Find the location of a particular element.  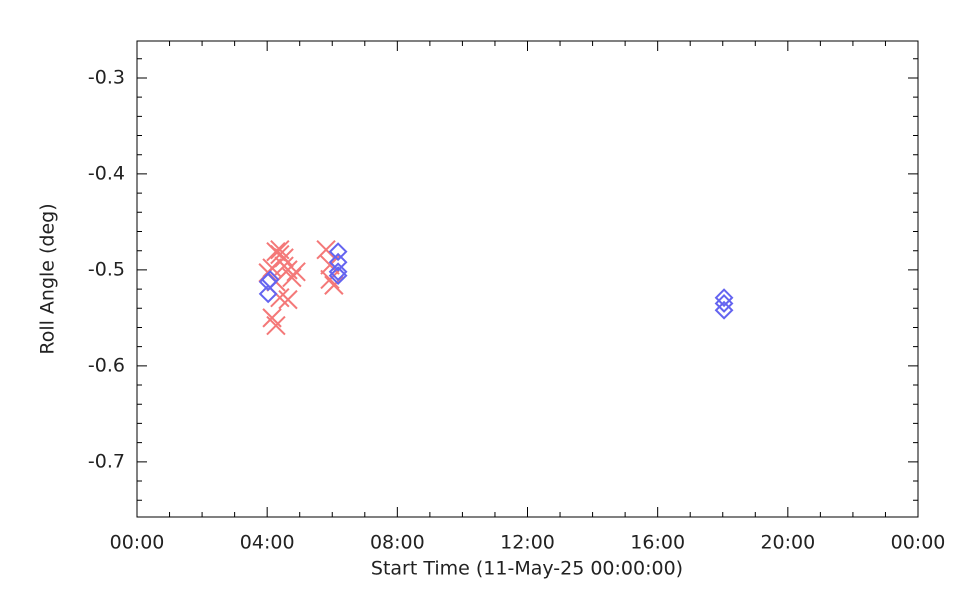

x-tick-label: 08:00 is located at coordinates (397, 543).